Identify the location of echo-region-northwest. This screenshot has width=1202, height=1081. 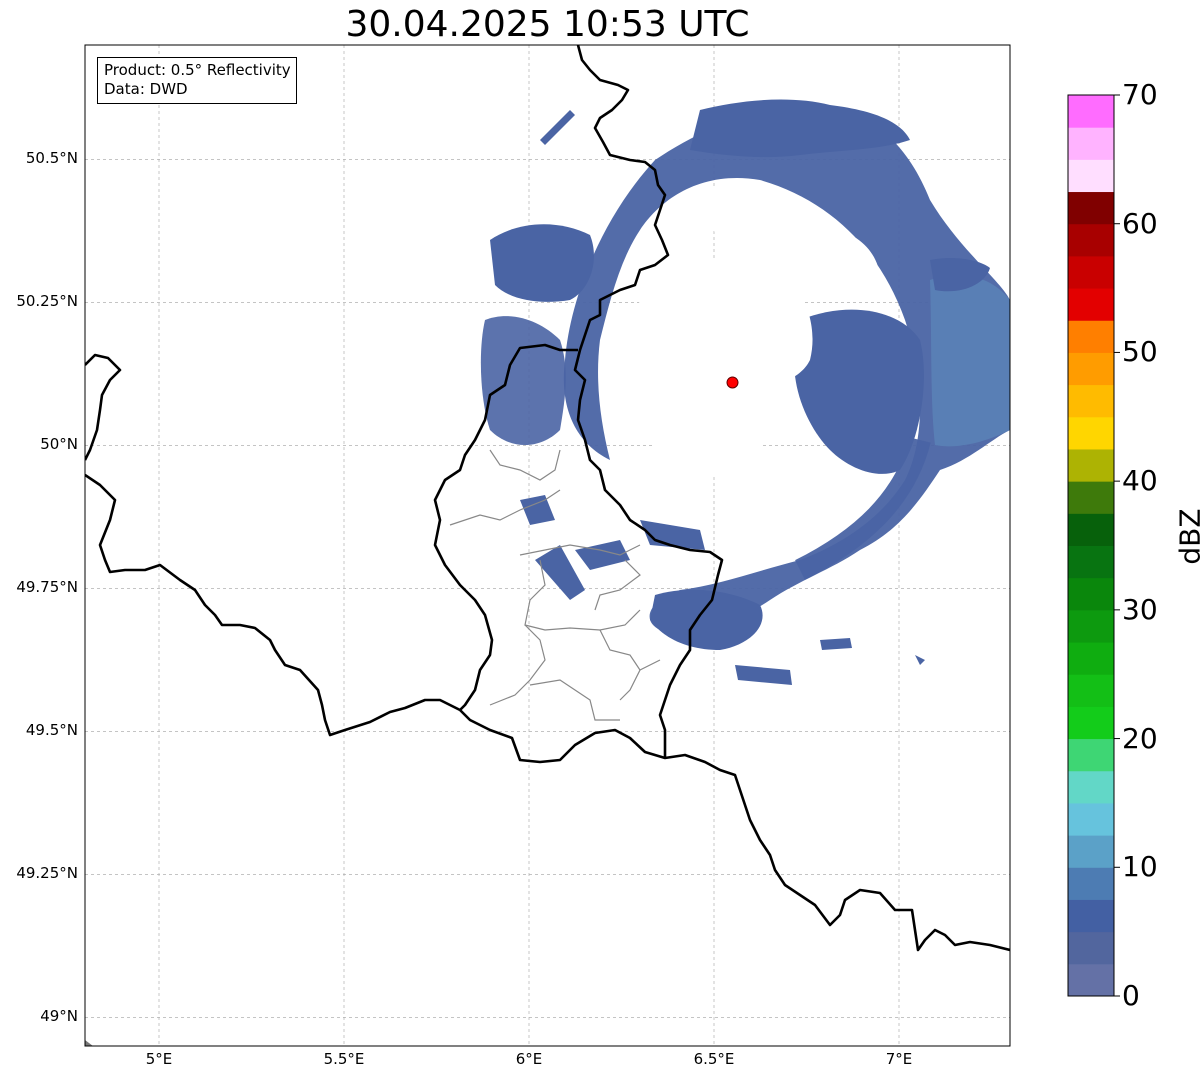
(542, 263).